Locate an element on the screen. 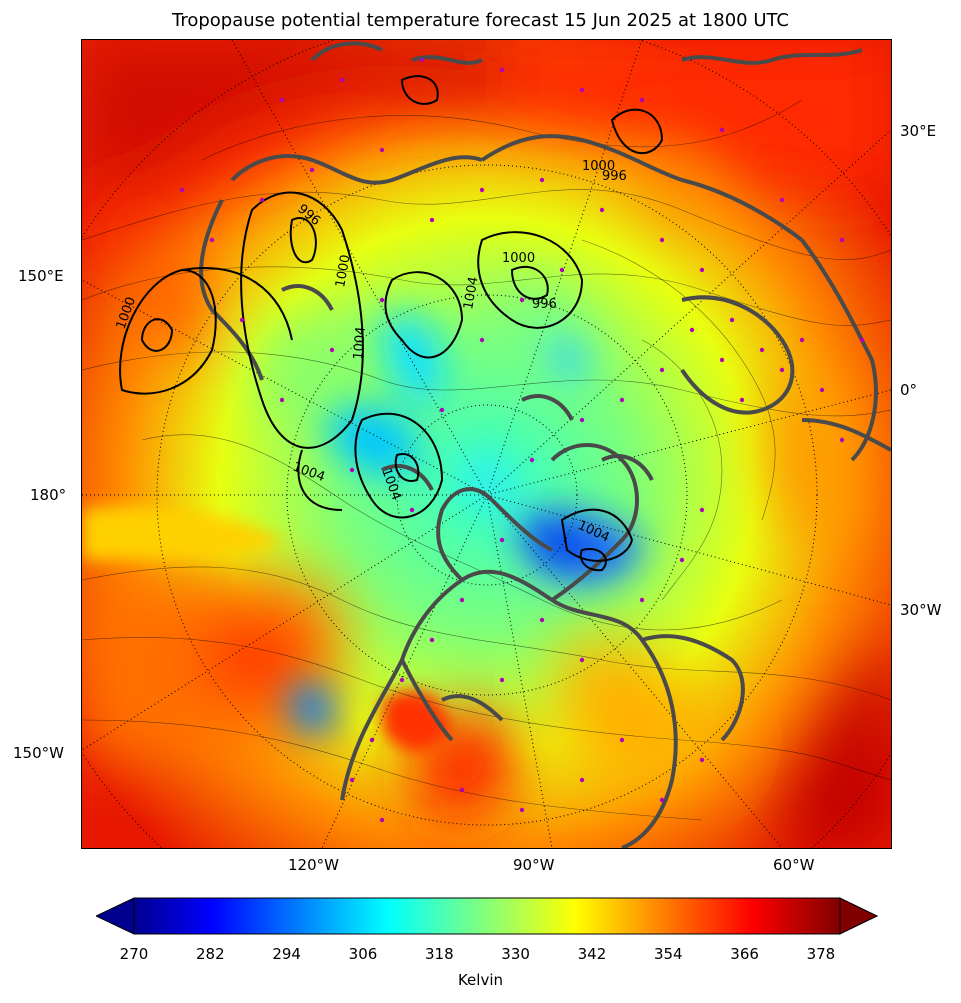  warm-tongue is located at coordinates (267, 629).